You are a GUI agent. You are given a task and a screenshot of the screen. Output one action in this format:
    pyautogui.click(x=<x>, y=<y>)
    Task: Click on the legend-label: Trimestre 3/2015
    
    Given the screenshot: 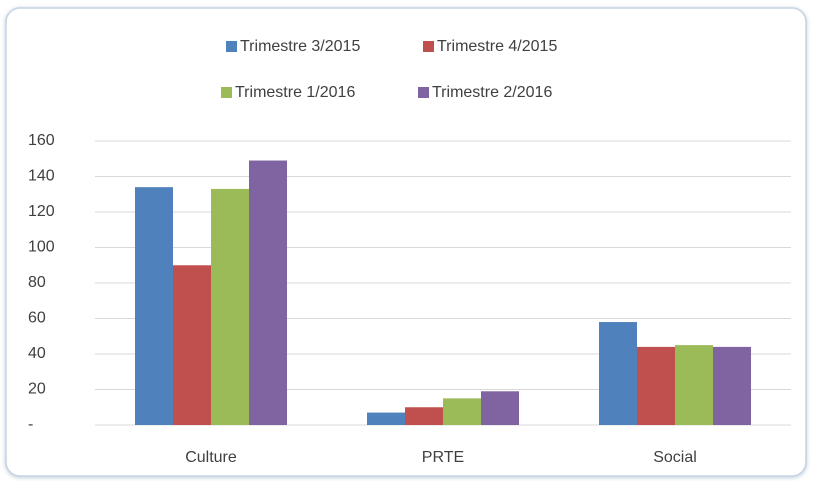 What is the action you would take?
    pyautogui.click(x=300, y=46)
    